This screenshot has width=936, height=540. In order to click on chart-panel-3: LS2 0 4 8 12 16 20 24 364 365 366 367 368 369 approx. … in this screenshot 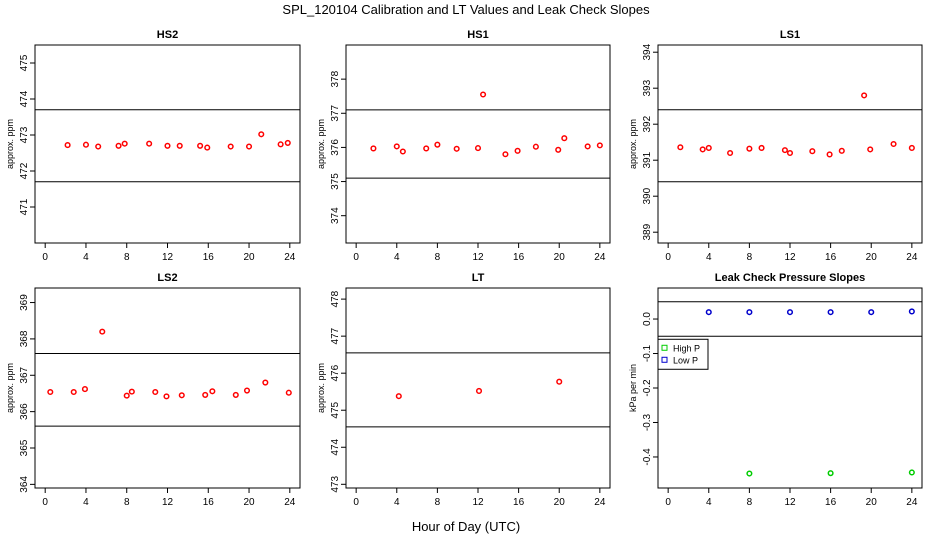, I will do `click(153, 390)`.